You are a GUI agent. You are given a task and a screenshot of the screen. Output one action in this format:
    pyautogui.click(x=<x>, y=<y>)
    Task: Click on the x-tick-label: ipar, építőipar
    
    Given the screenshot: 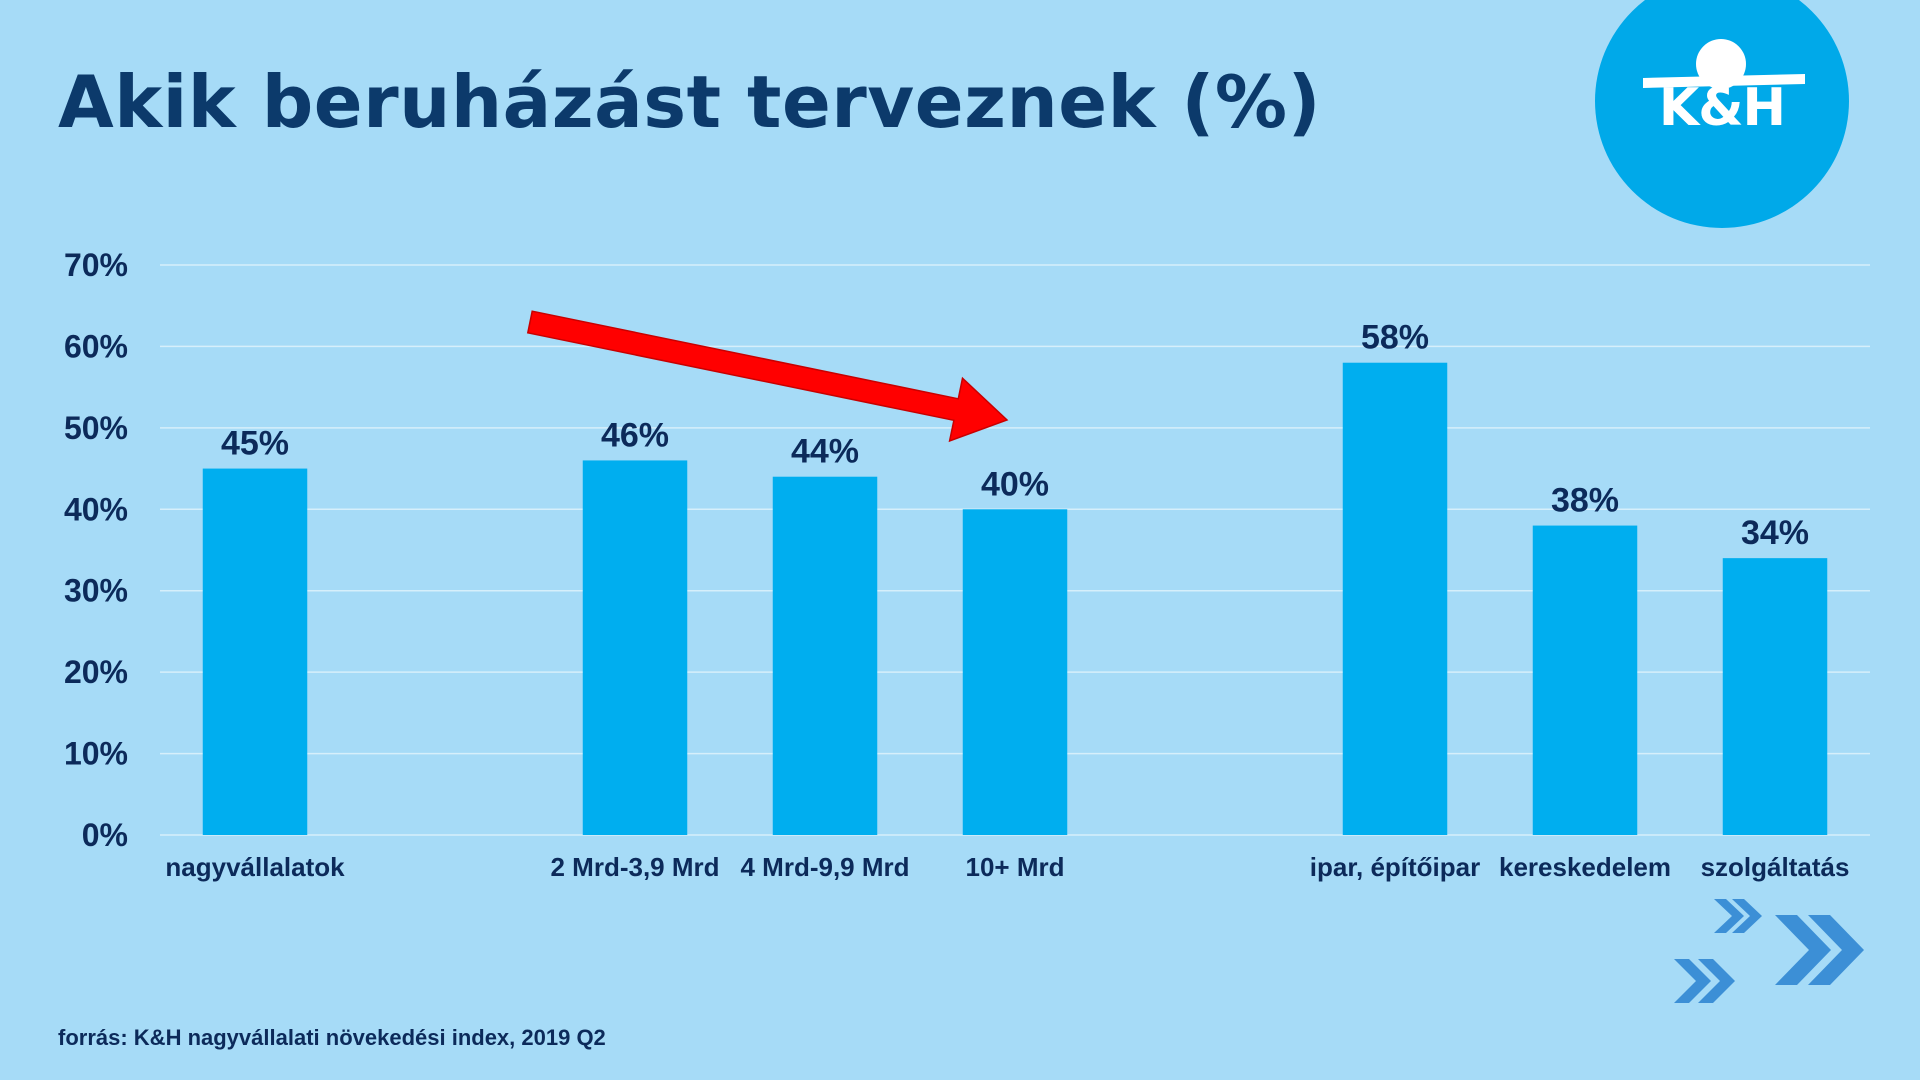 What is the action you would take?
    pyautogui.click(x=1395, y=867)
    